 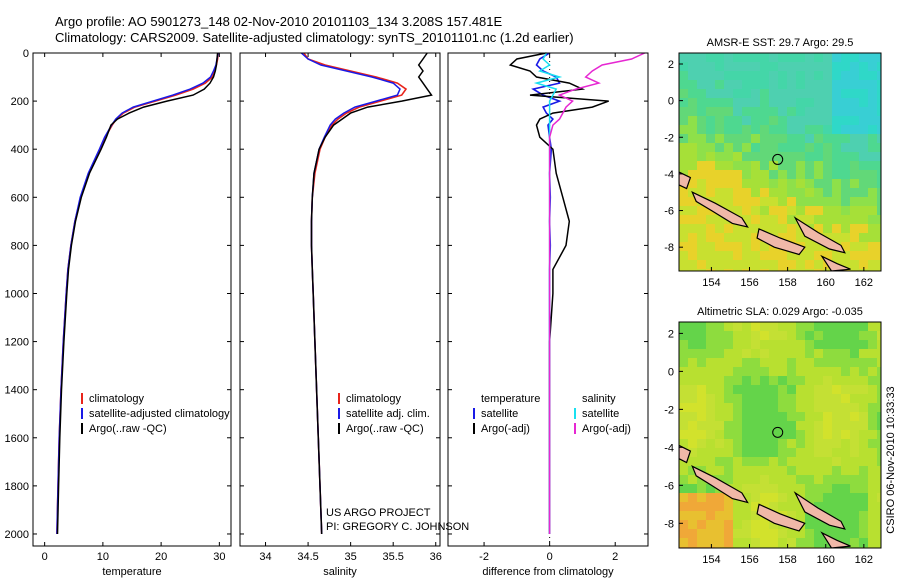 I want to click on sla-ytick-label: 0, so click(x=671, y=372).